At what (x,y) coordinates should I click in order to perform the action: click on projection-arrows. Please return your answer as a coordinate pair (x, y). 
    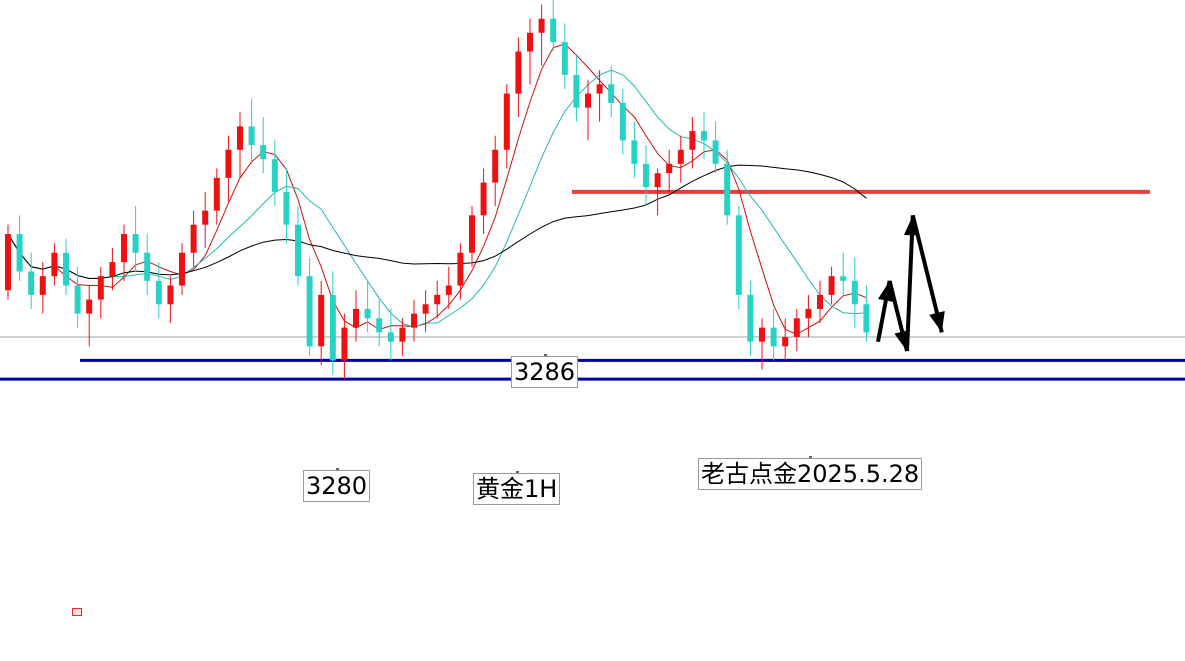
    Looking at the image, I should click on (910, 283).